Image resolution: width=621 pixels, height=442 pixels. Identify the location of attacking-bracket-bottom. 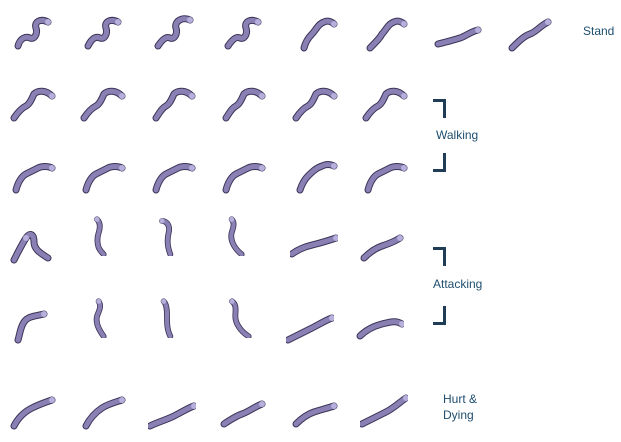
(439, 315).